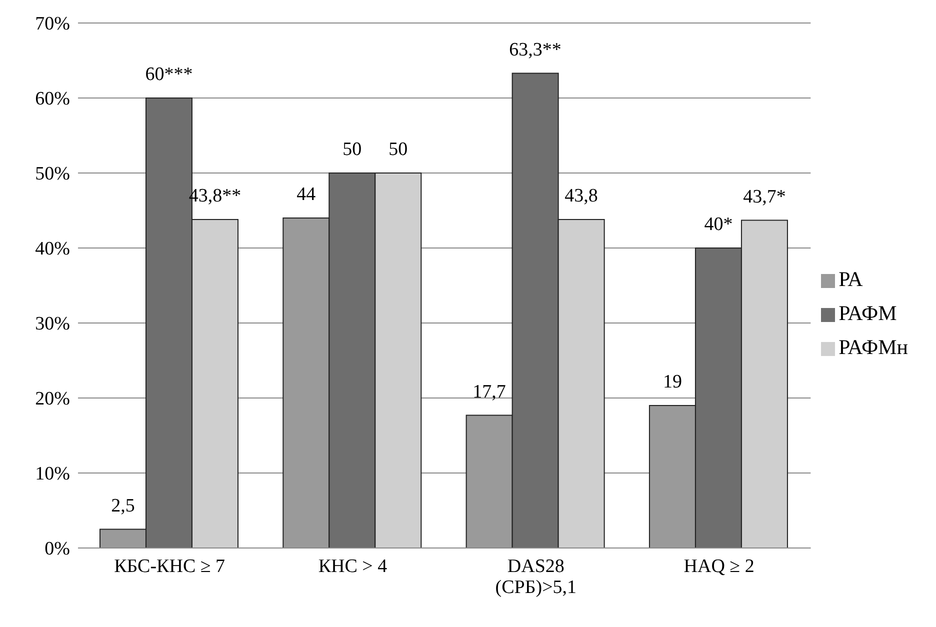 This screenshot has width=936, height=627. What do you see at coordinates (672, 382) in the screenshot?
I see `data-label: 19` at bounding box center [672, 382].